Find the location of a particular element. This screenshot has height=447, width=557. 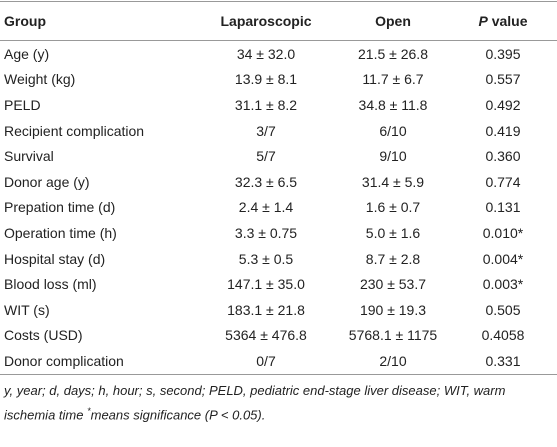

table-cell: 0.131 is located at coordinates (503, 207).